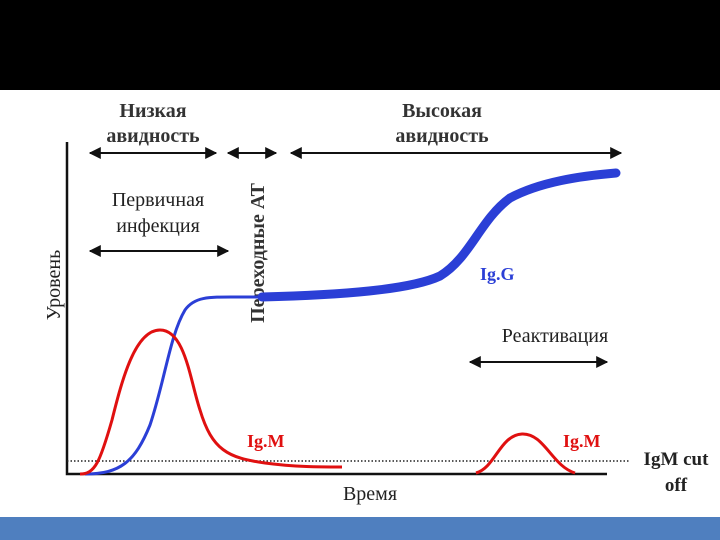 This screenshot has width=720, height=540. I want to click on transitional-antibodies-label: Переходные АТ, so click(258, 252).